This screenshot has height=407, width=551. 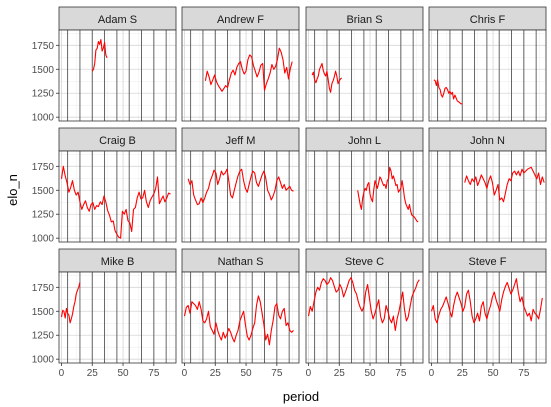 I want to click on series-line-andrew-f, so click(x=248, y=69).